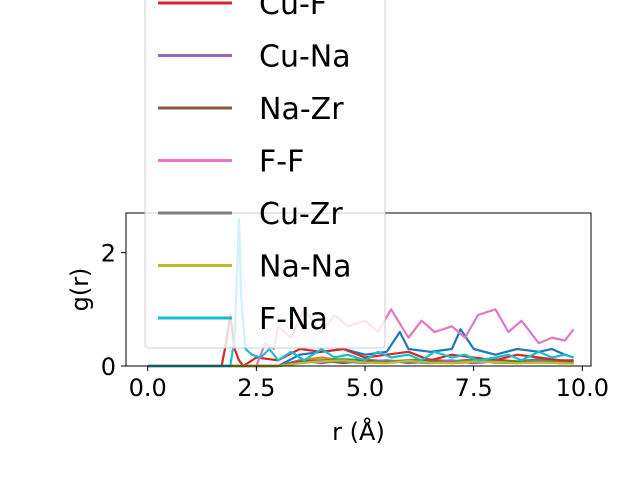  I want to click on x-tick-label: 2.5, so click(256, 388).